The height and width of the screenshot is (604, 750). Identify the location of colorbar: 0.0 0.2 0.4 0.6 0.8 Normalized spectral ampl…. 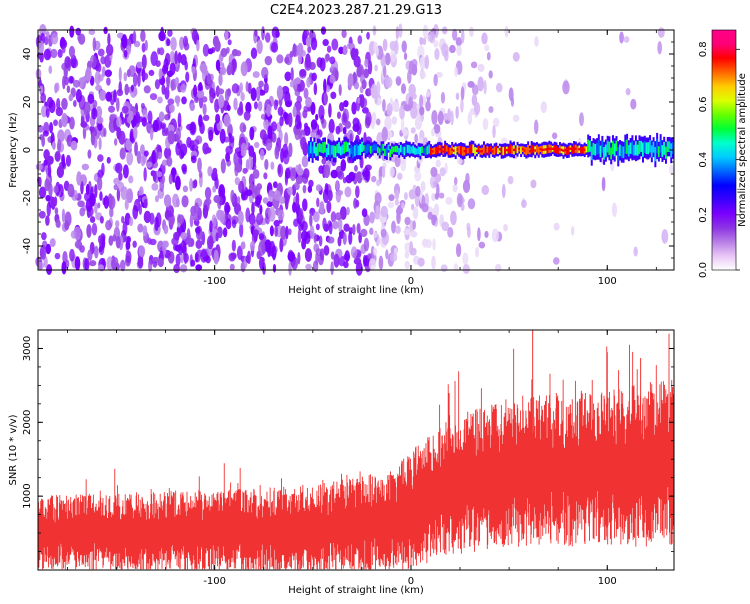
(723, 153).